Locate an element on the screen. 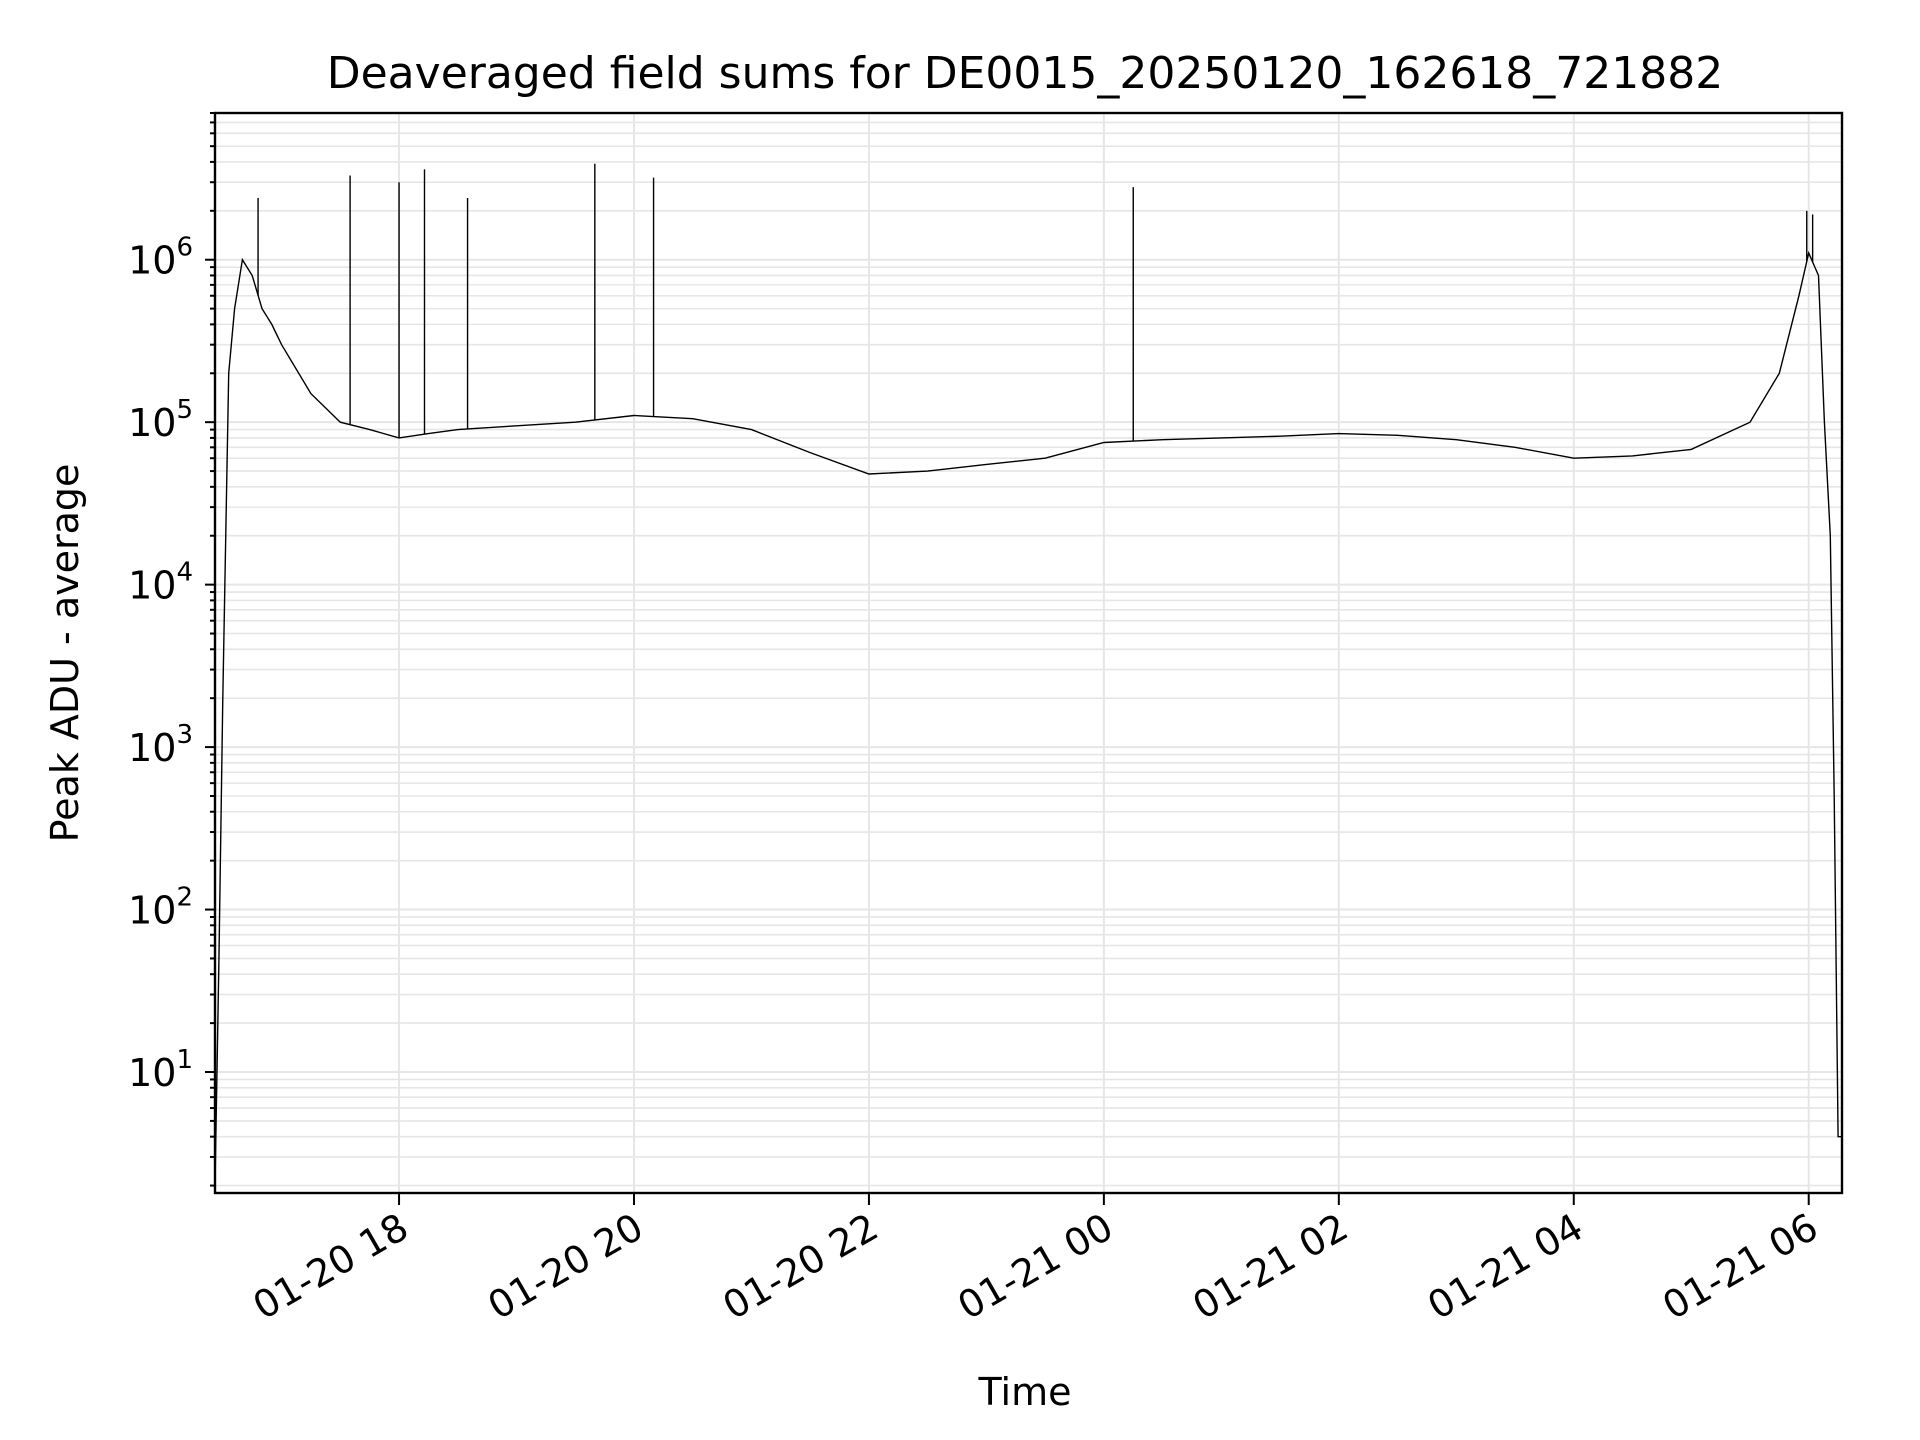  x-tick-label: 01-20 22 is located at coordinates (800, 1267).